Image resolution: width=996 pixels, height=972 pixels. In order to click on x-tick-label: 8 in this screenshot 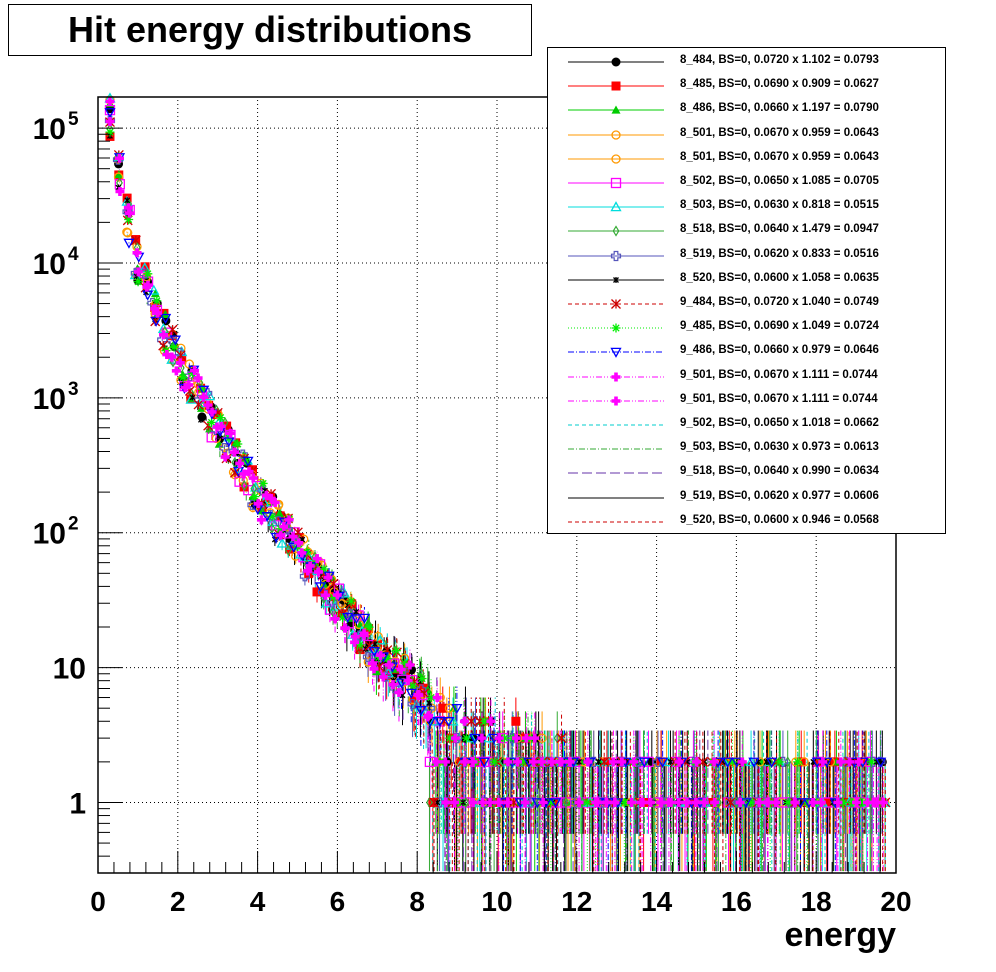, I will do `click(417, 901)`.